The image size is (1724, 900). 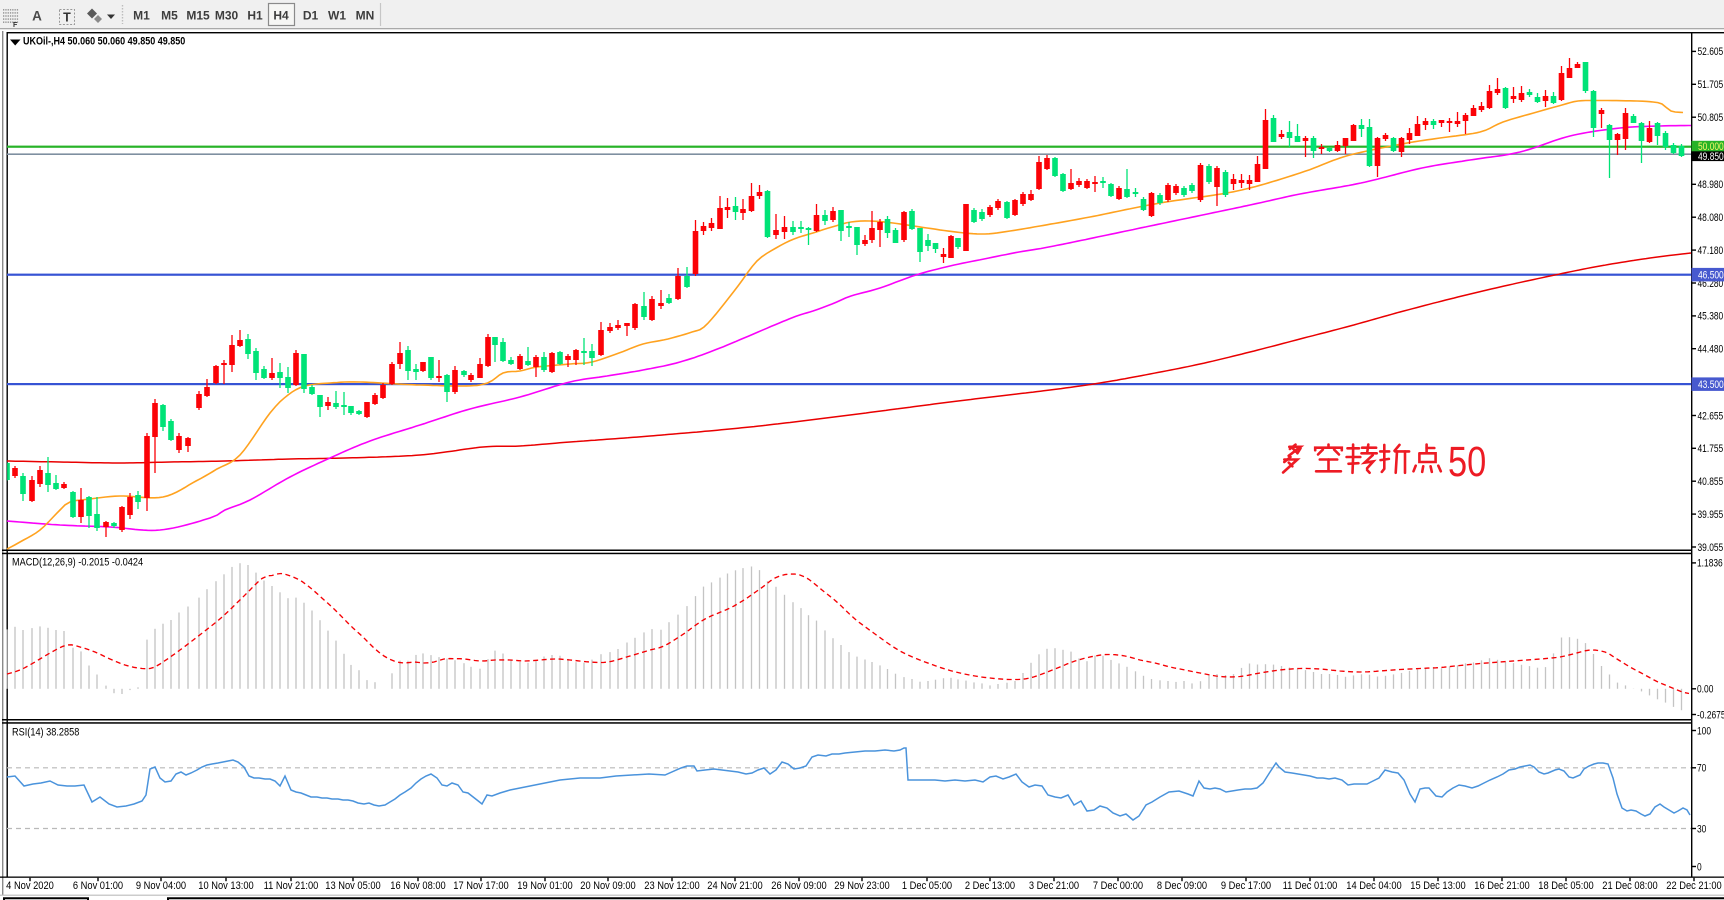 What do you see at coordinates (1310, 887) in the screenshot?
I see `svg-text: 11 Dec 01:00` at bounding box center [1310, 887].